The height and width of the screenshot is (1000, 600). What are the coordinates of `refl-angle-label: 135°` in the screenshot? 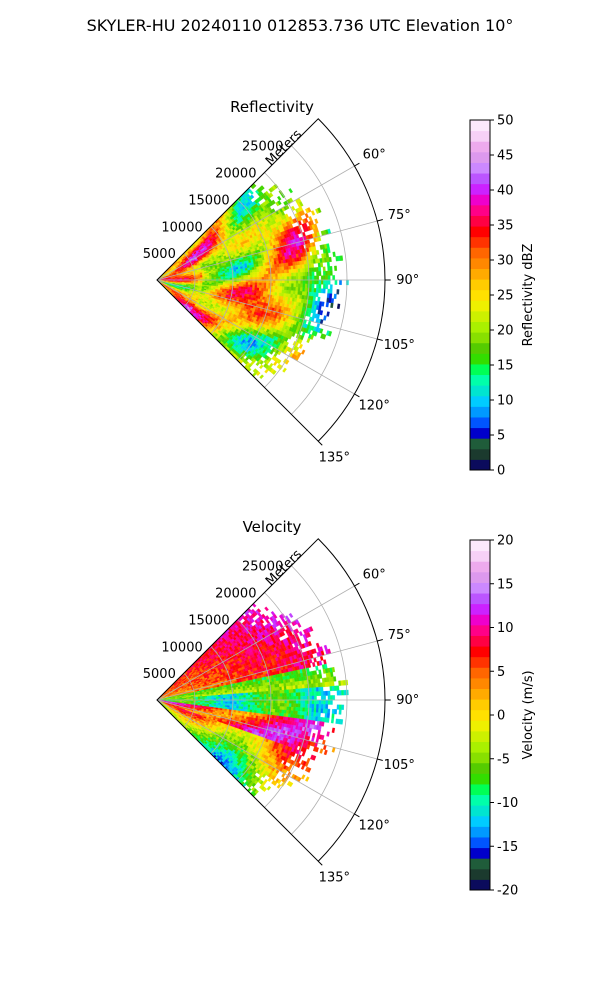 It's located at (334, 457).